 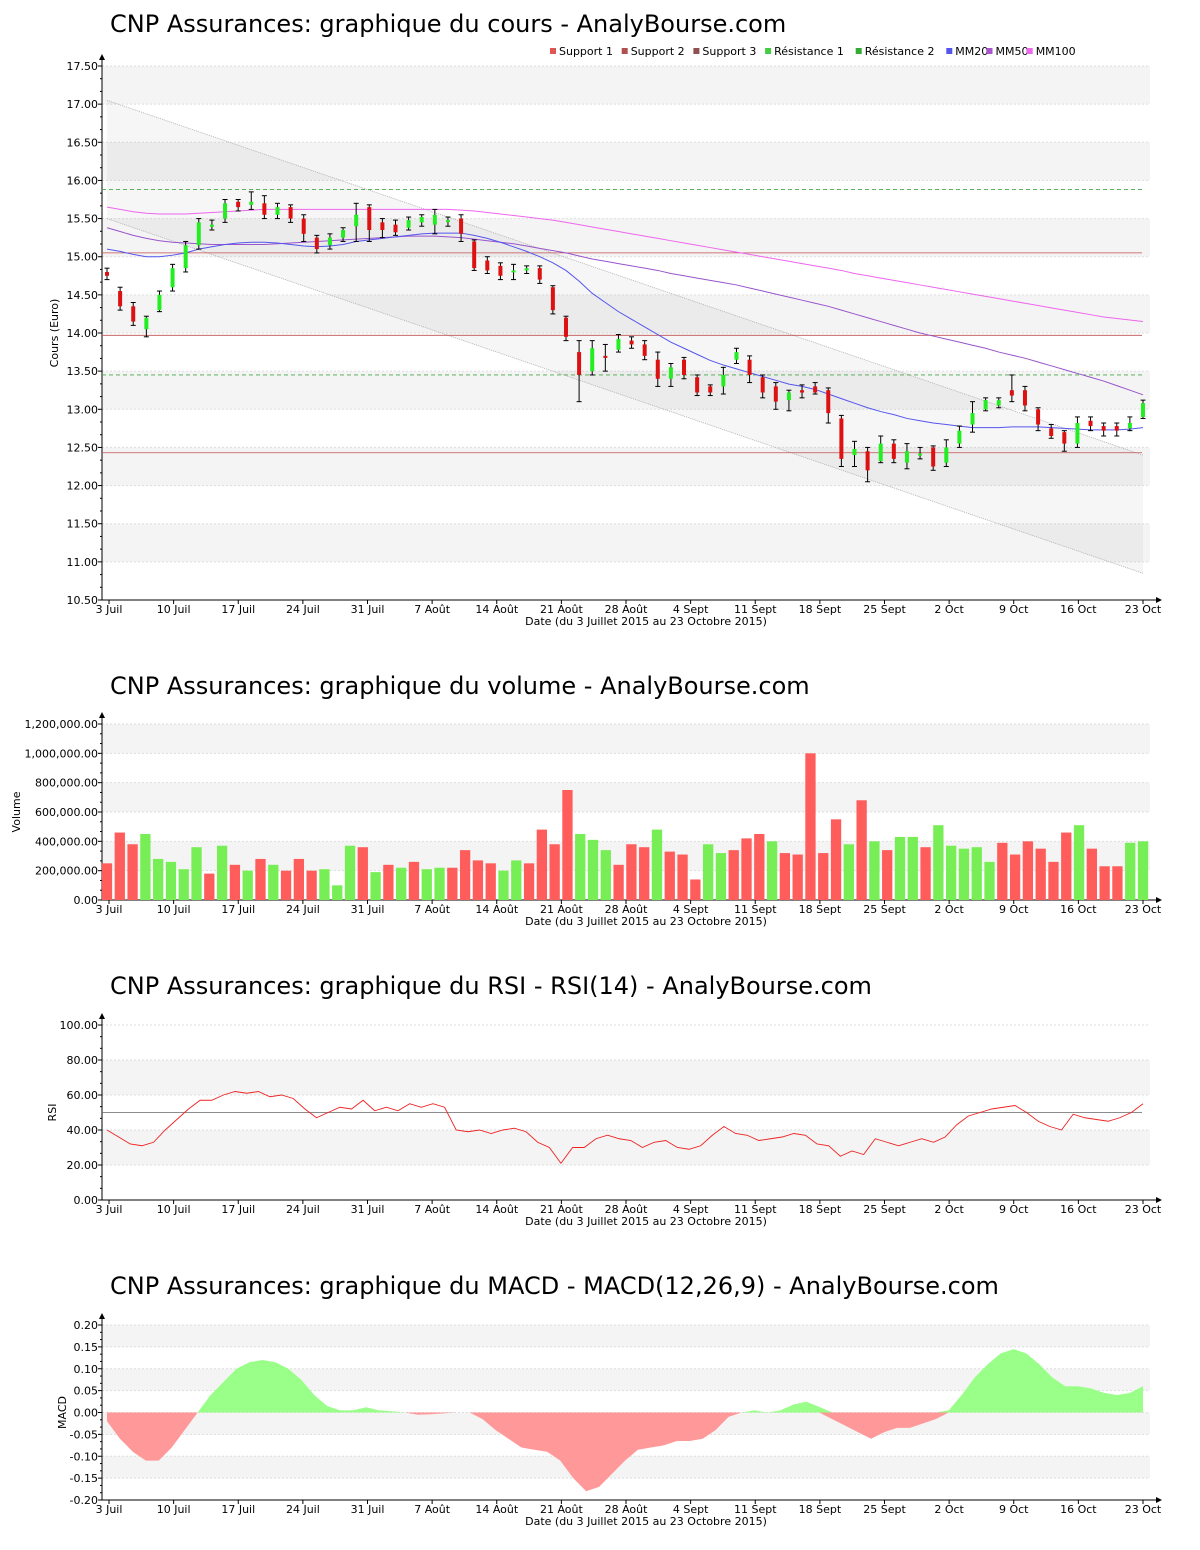 What do you see at coordinates (820, 1509) in the screenshot?
I see `x-tick-label: 18 Sept` at bounding box center [820, 1509].